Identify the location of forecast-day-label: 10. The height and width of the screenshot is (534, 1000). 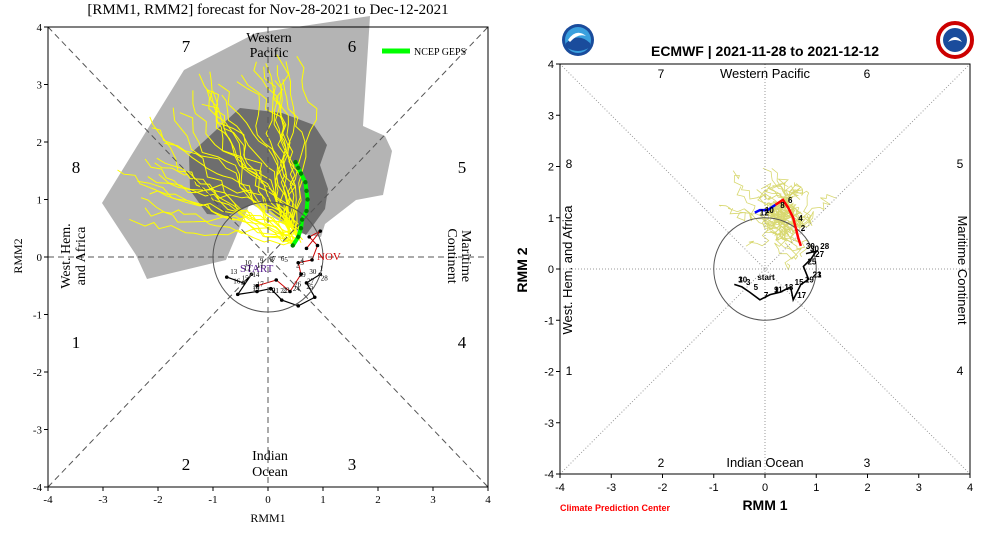
(769, 210).